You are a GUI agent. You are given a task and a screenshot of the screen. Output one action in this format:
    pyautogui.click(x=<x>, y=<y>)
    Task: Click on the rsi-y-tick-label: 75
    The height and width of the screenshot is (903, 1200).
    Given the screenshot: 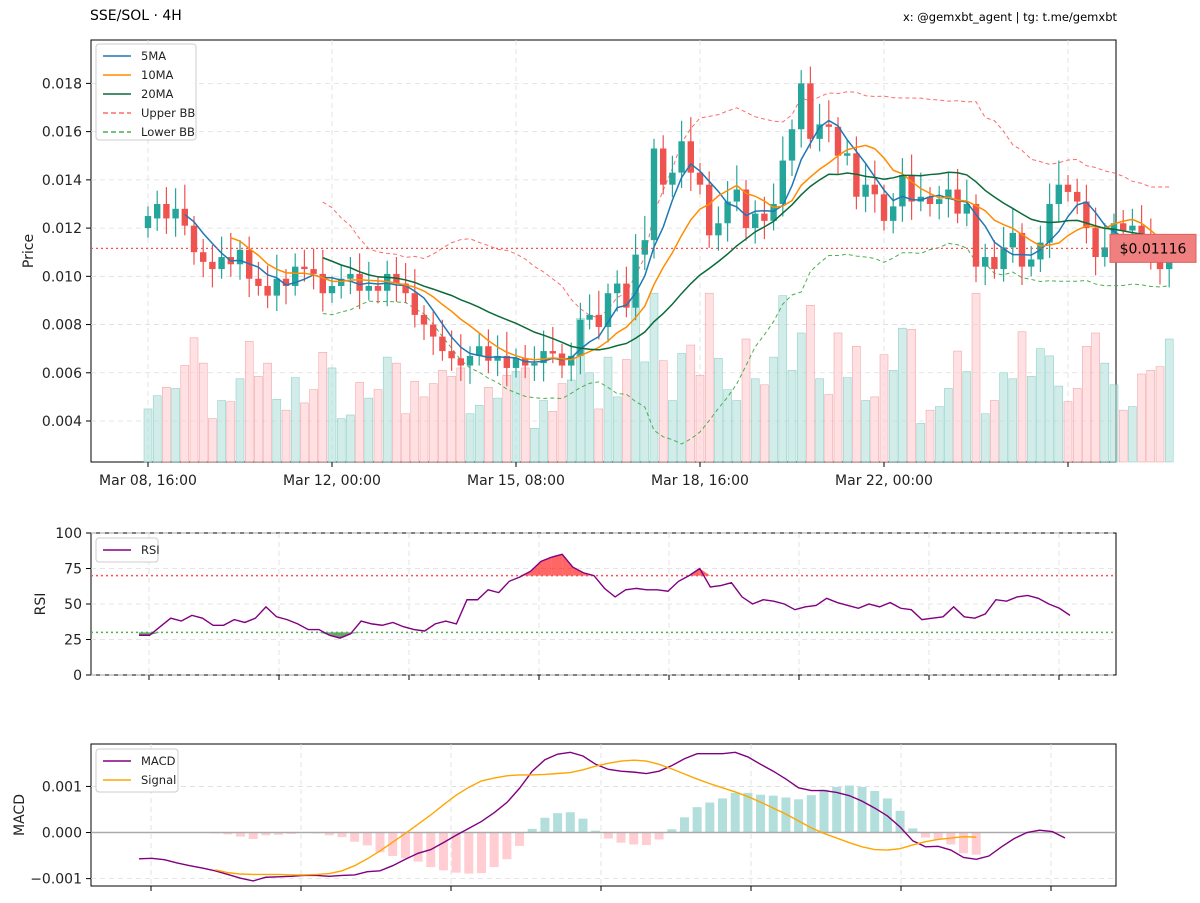 What is the action you would take?
    pyautogui.click(x=73, y=570)
    